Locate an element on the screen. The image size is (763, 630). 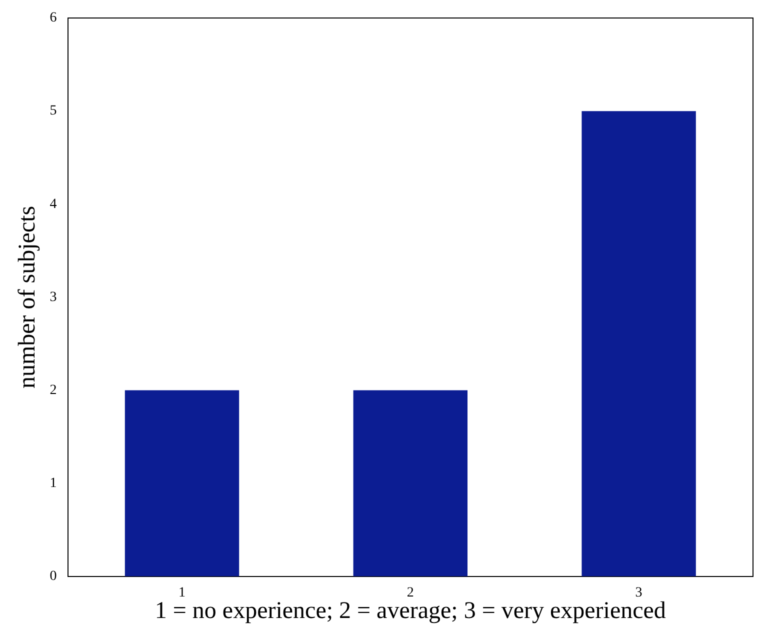
x-tick-label: 3 is located at coordinates (638, 592).